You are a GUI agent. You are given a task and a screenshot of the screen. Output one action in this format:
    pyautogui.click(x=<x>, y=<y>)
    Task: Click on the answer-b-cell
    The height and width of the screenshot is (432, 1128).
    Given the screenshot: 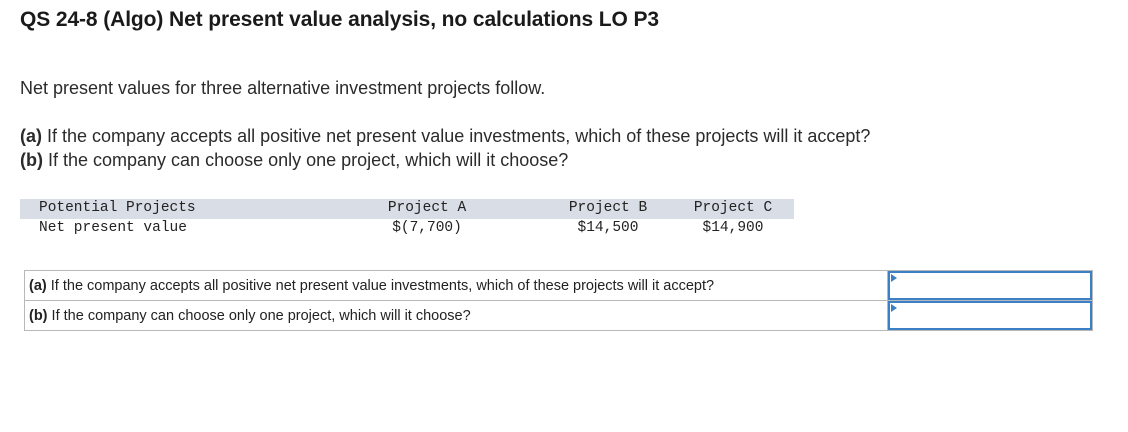 What is the action you would take?
    pyautogui.click(x=990, y=315)
    